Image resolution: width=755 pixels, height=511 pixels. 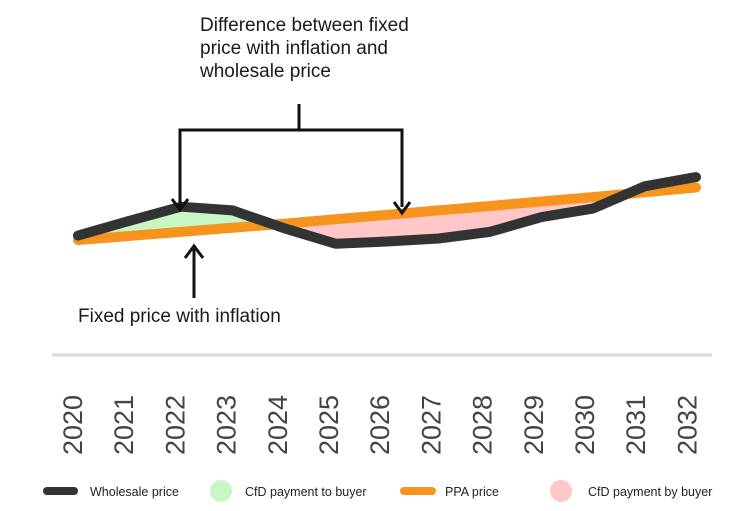 I want to click on x-tick-label: 2027, so click(x=431, y=425).